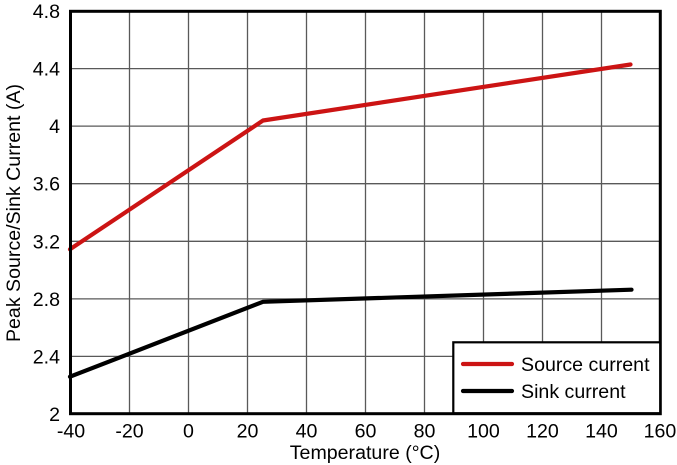 This screenshot has width=677, height=465. I want to click on svg-text: Temperature (°C), so click(365, 453).